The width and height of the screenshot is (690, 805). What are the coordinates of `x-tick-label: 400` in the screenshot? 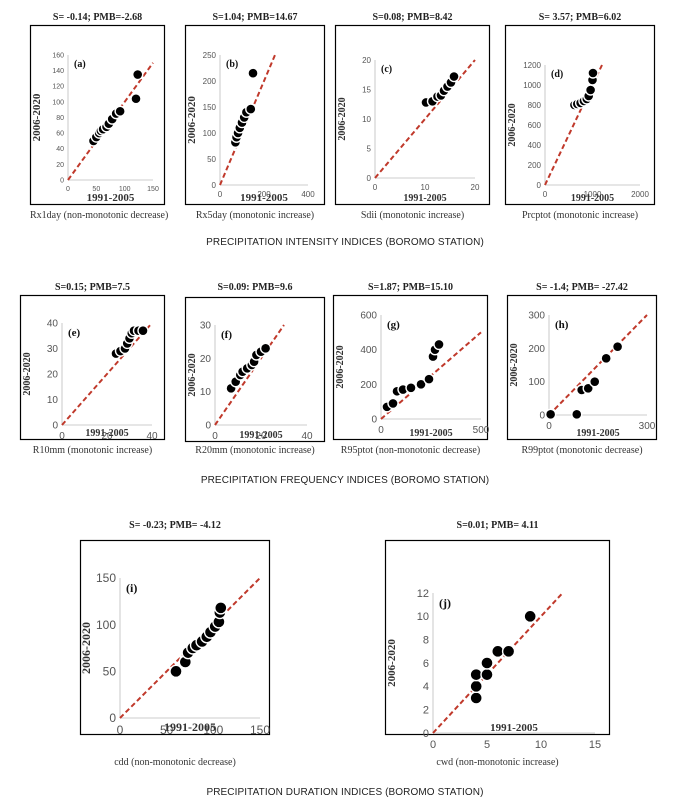 It's located at (308, 194).